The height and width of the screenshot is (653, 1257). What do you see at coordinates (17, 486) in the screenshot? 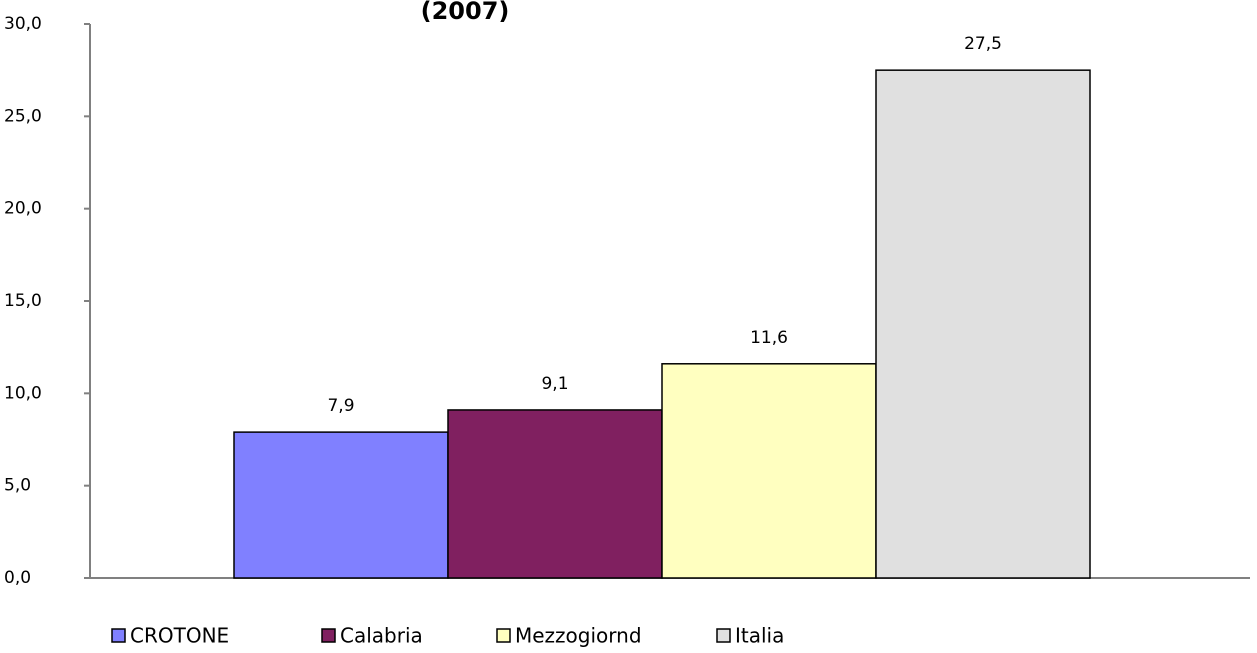
I see `y-tick-label: 5,0` at bounding box center [17, 486].